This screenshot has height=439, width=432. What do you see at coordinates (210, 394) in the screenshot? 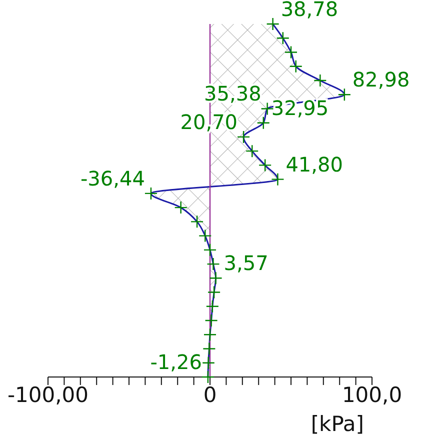
I see `x-tick-label: 0` at bounding box center [210, 394].